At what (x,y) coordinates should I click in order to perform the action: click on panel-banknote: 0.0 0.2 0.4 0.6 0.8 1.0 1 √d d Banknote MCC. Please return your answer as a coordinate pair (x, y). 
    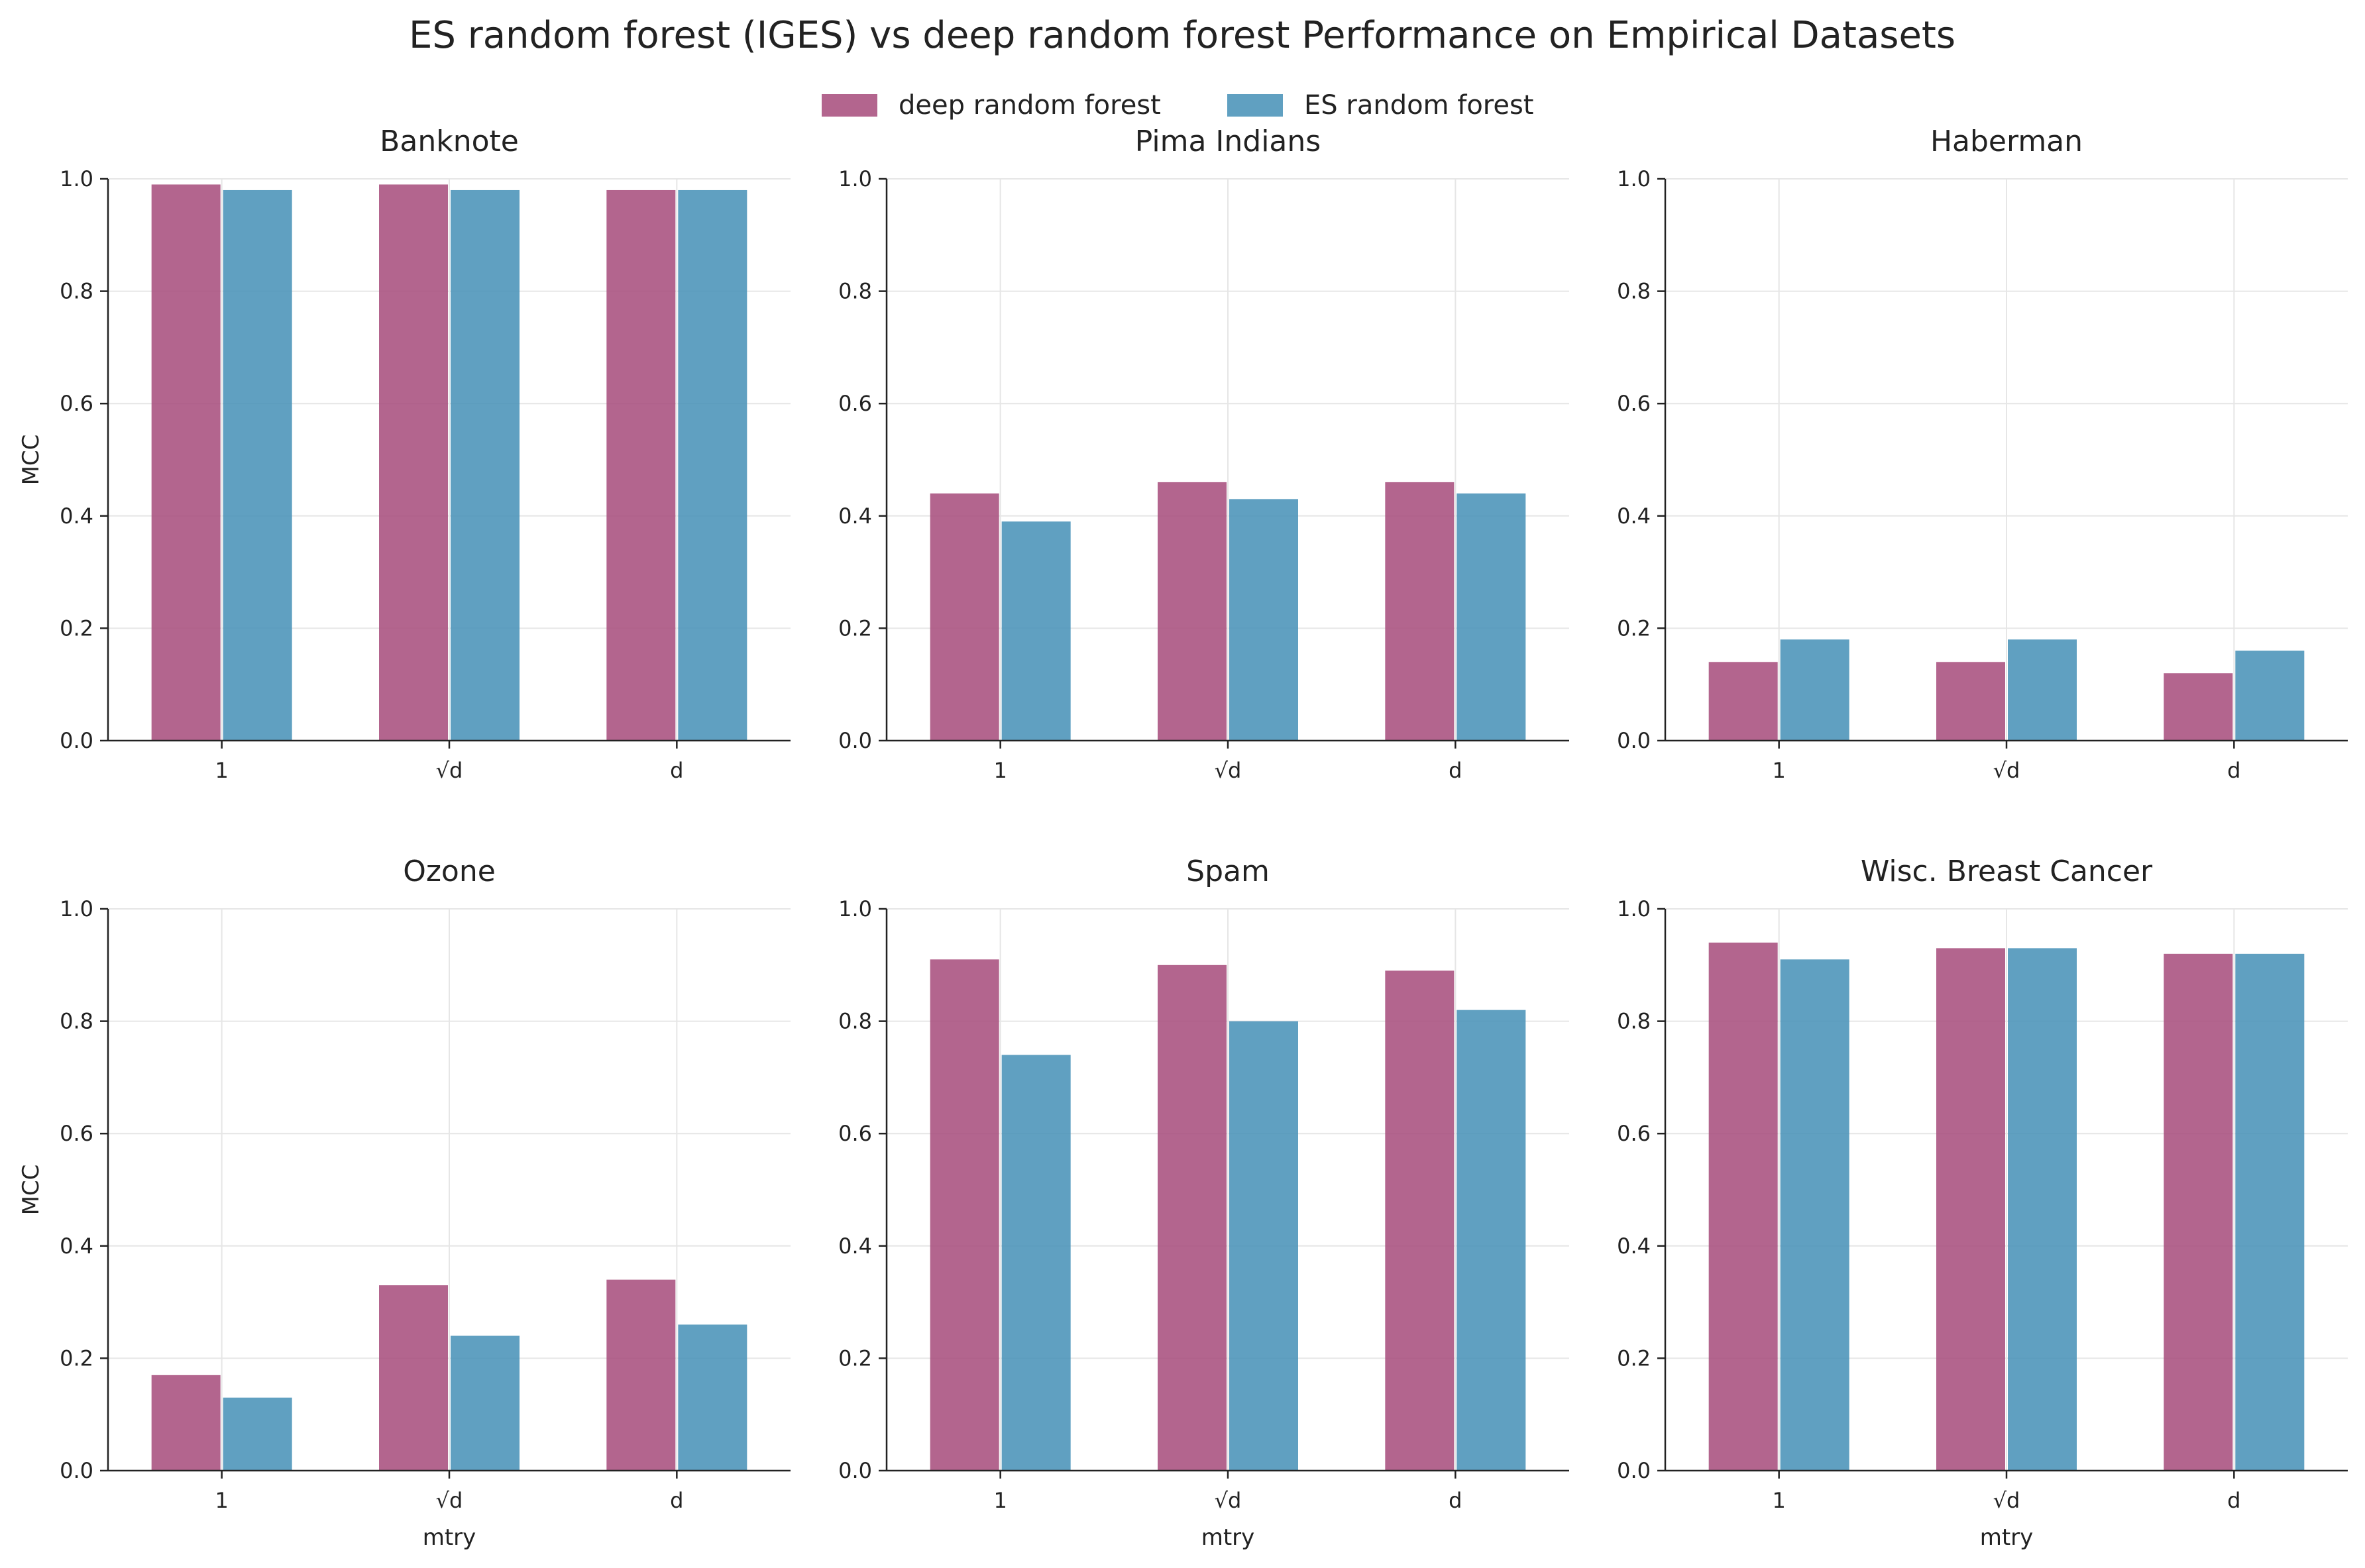
    Looking at the image, I should click on (404, 454).